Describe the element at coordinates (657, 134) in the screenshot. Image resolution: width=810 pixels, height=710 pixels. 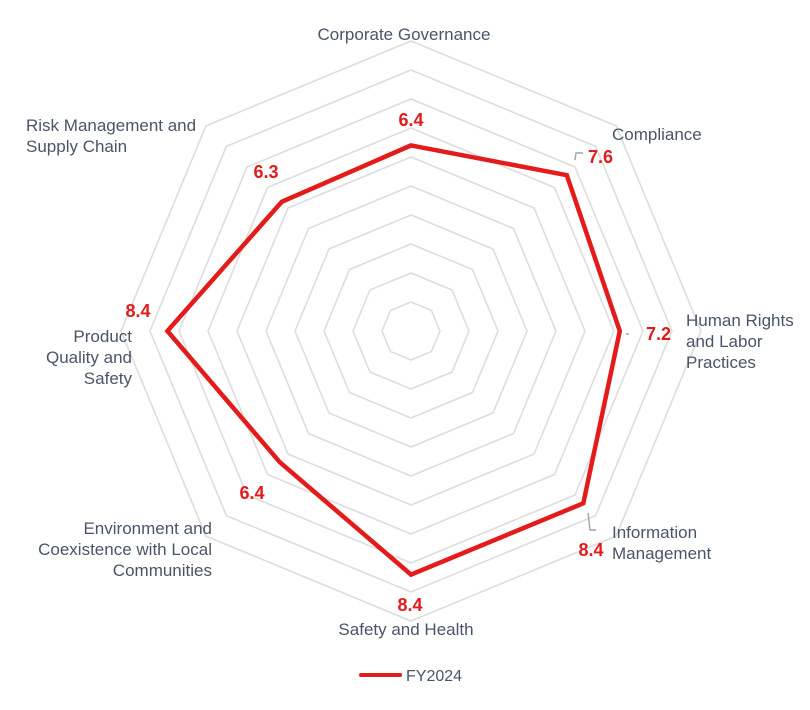
I see `axis-label: Compliance` at that location.